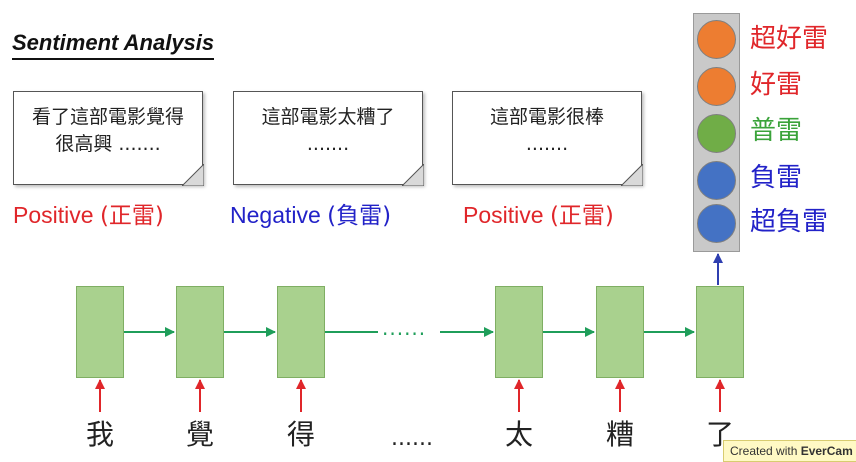  What do you see at coordinates (776, 131) in the screenshot?
I see `class-label-3: 普雷` at bounding box center [776, 131].